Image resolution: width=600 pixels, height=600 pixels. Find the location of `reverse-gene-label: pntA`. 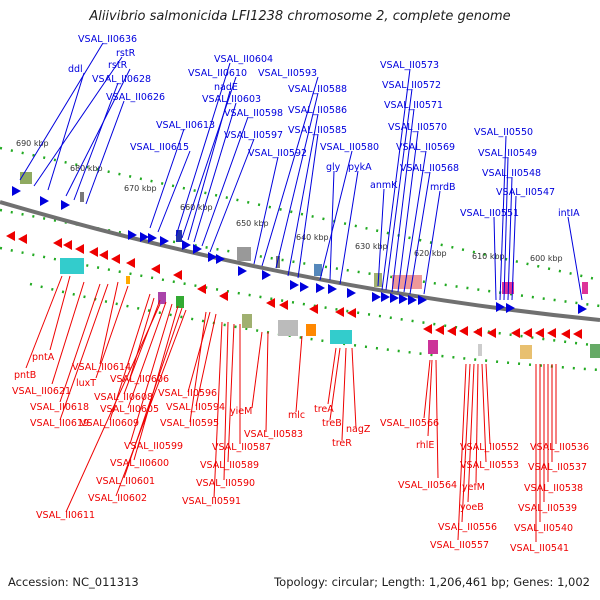

reverse-gene-label: pntA is located at coordinates (43, 357).